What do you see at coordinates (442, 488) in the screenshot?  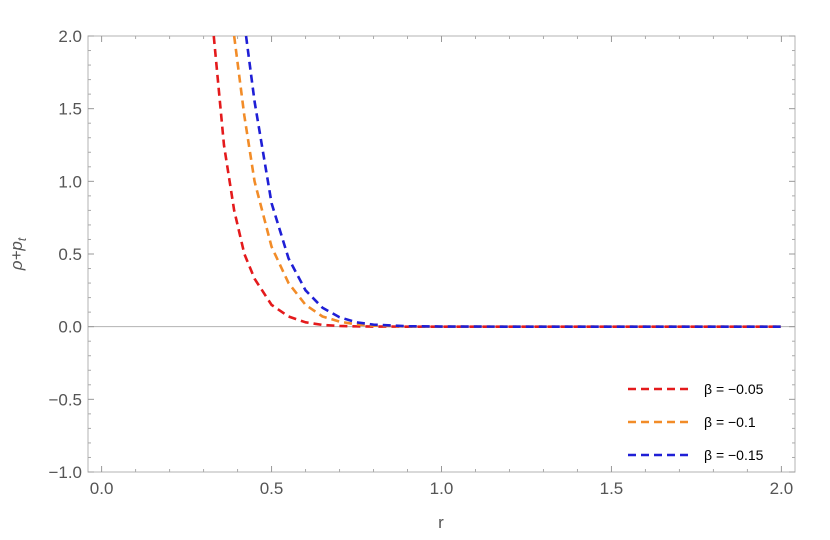 I see `x-tick-label: 1.0` at bounding box center [442, 488].